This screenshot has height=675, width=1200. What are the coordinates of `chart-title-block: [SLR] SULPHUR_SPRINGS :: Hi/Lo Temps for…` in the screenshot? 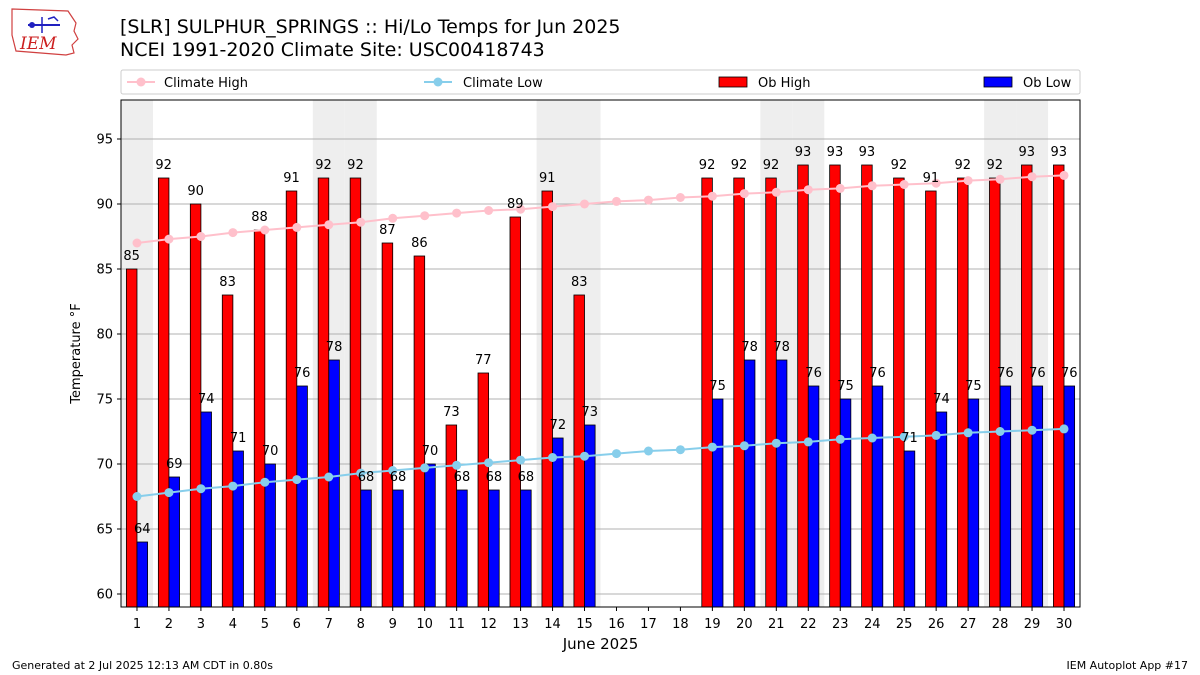 It's located at (370, 39).